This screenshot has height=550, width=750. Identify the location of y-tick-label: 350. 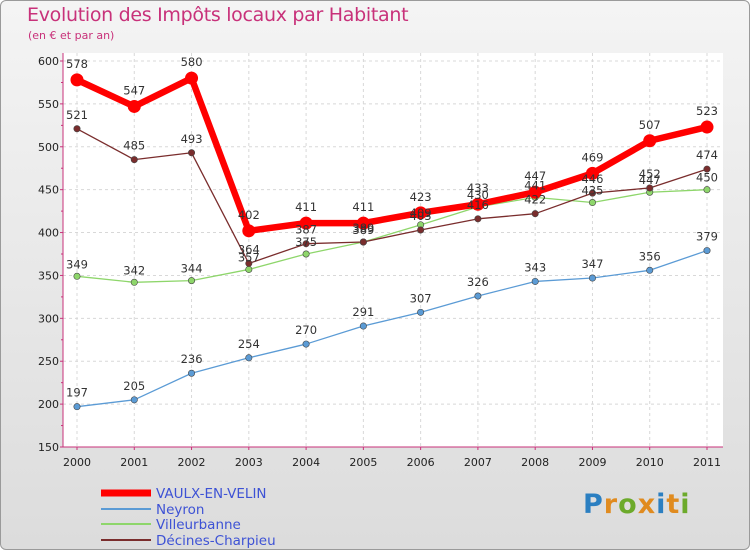
(48, 275).